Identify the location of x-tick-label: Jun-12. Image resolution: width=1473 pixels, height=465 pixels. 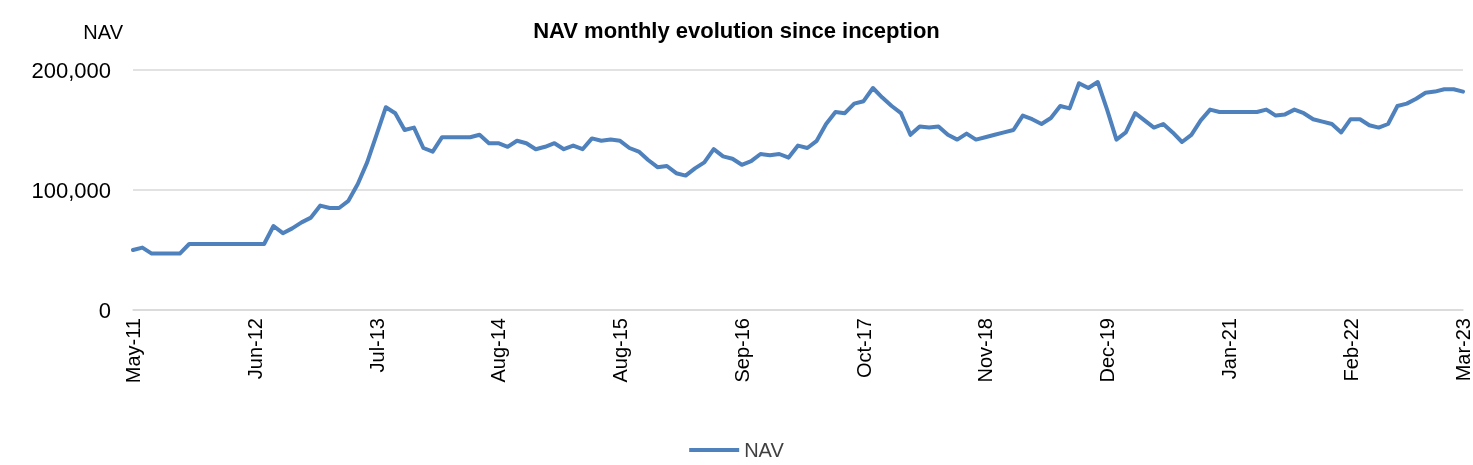
(254, 349).